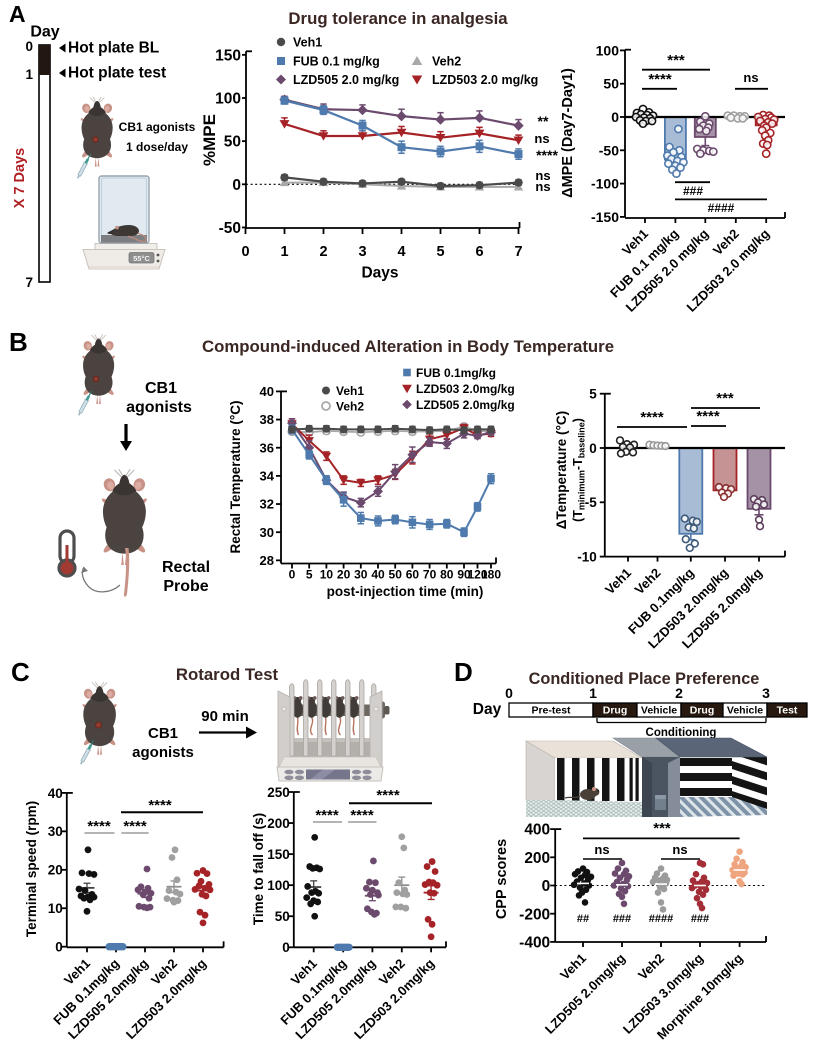 The height and width of the screenshot is (1059, 816). I want to click on svg-text: 80, so click(447, 575).